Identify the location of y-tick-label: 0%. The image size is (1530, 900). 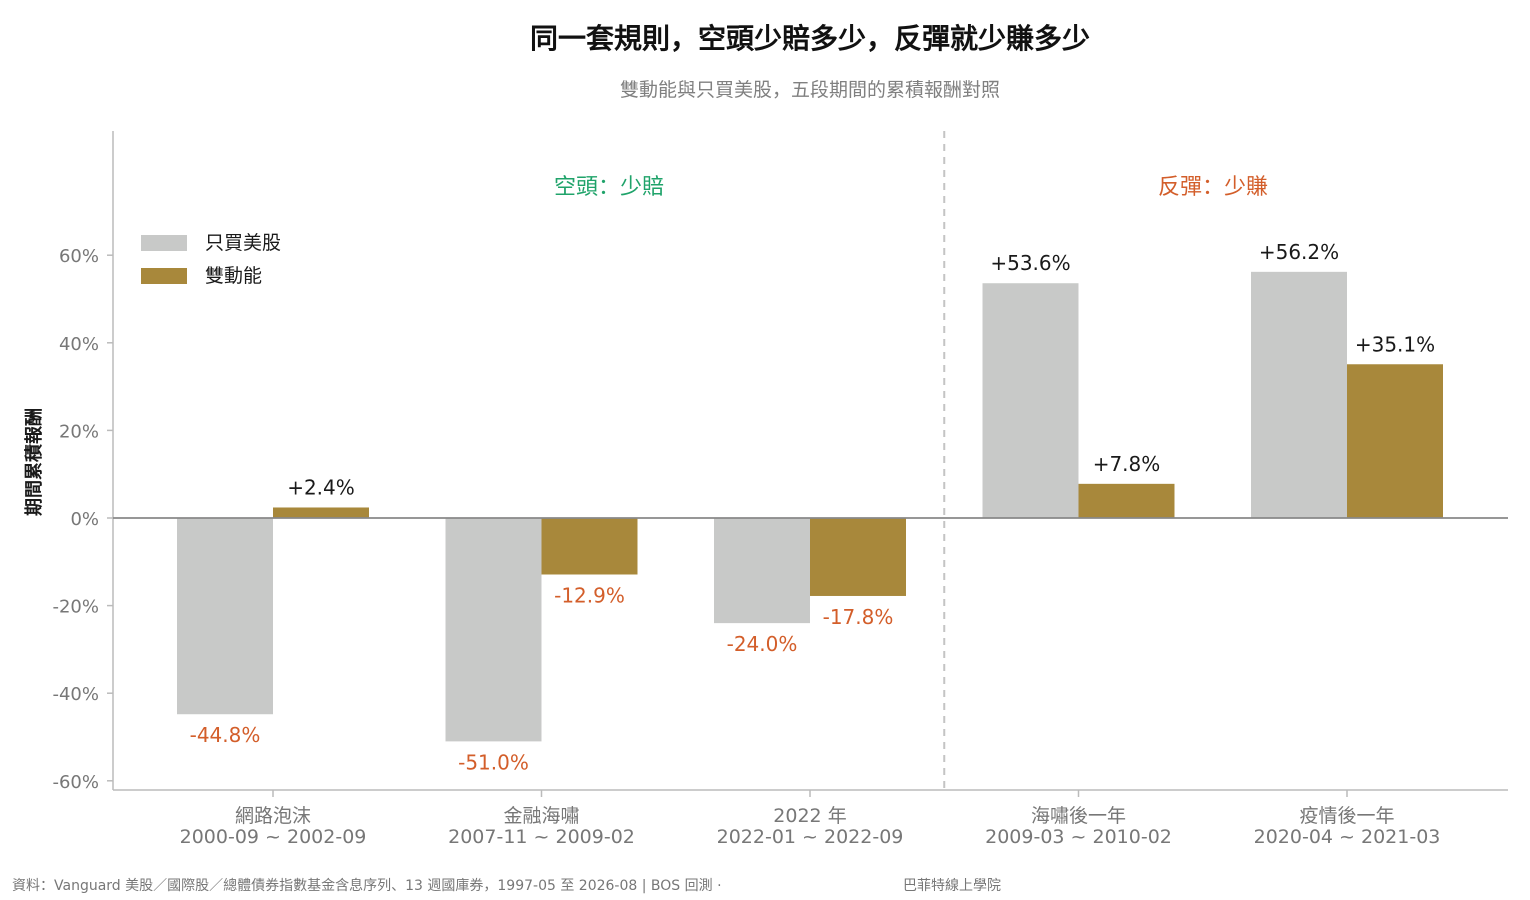
(84, 519).